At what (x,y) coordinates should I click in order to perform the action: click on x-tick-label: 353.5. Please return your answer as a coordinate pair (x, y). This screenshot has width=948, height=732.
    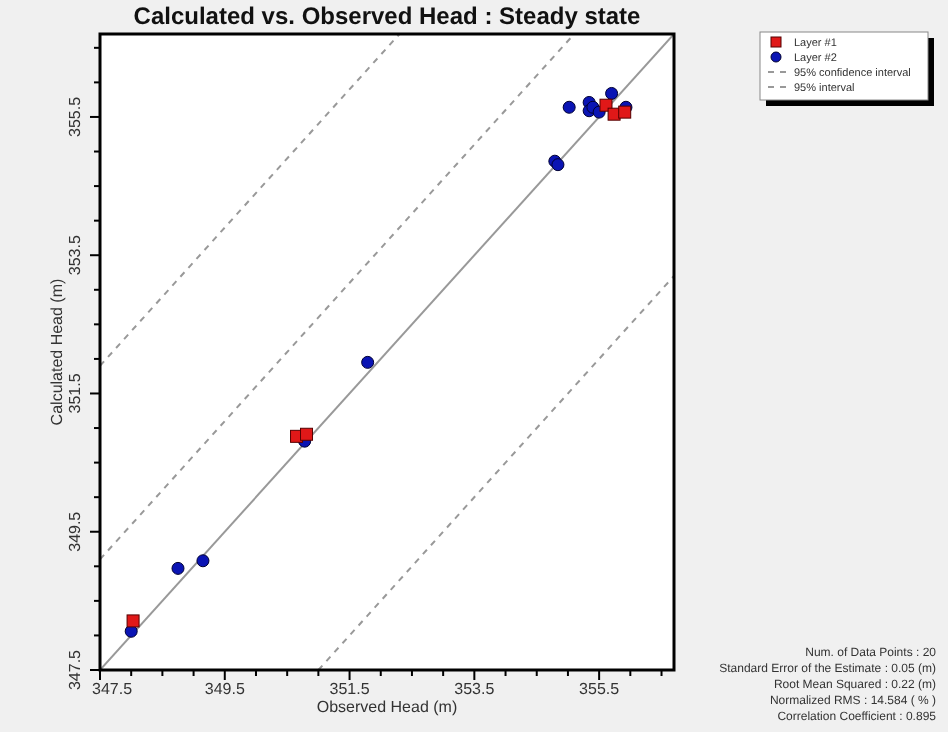
    Looking at the image, I should click on (475, 689).